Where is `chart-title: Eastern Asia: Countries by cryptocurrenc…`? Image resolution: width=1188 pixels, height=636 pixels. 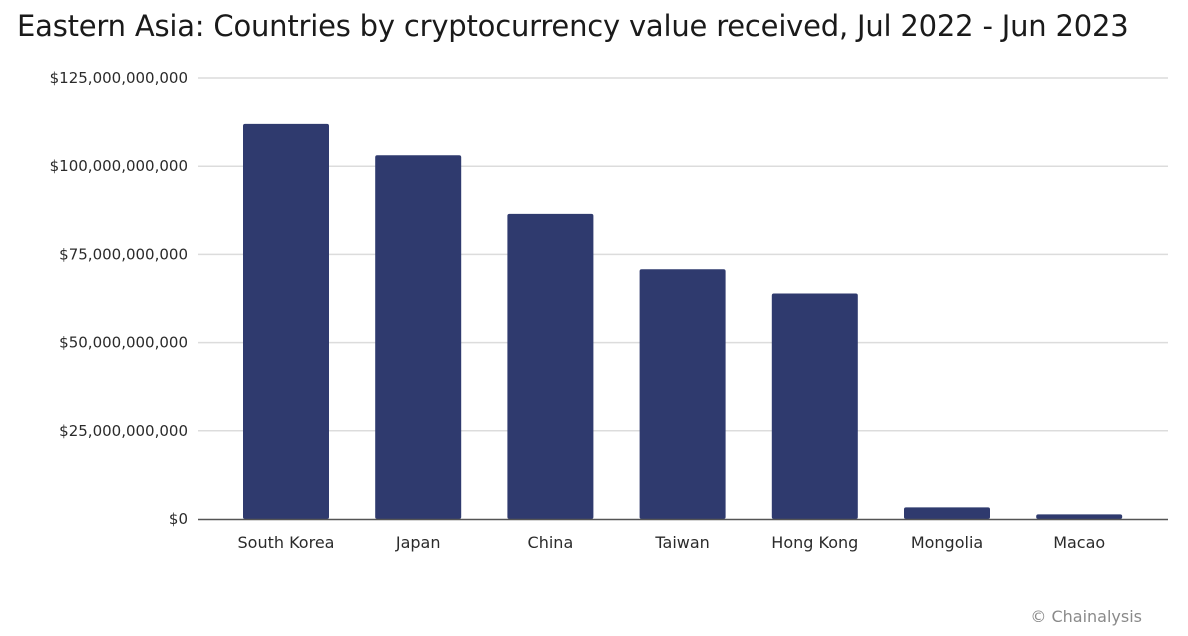
chart-title: Eastern Asia: Countries by cryptocurrenc… is located at coordinates (573, 26).